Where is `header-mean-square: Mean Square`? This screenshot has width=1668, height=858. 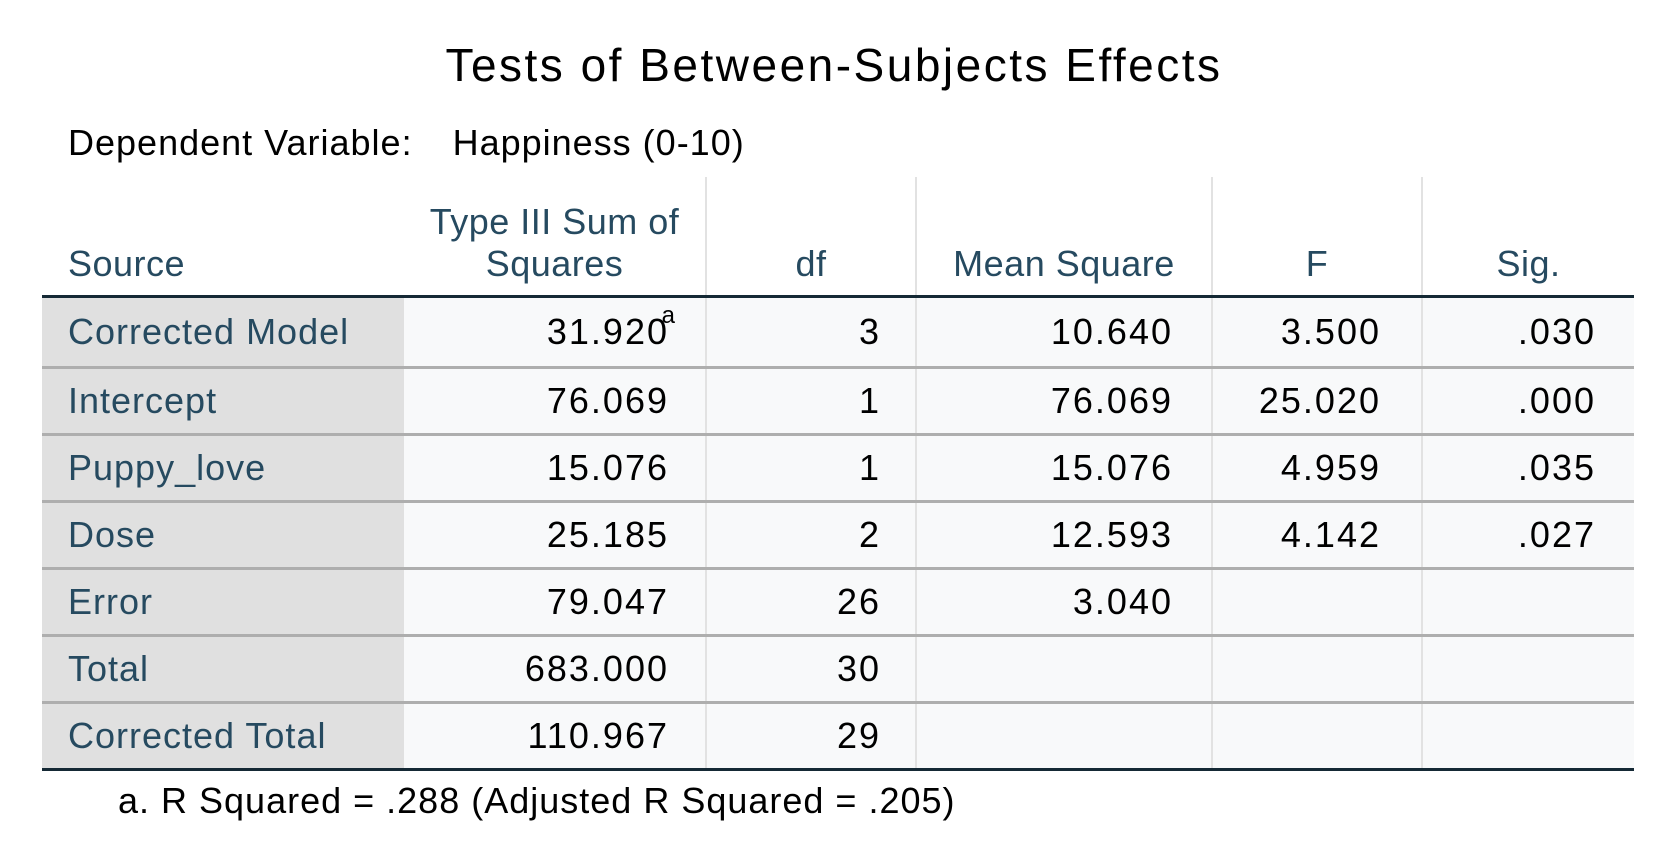 header-mean-square: Mean Square is located at coordinates (1063, 237).